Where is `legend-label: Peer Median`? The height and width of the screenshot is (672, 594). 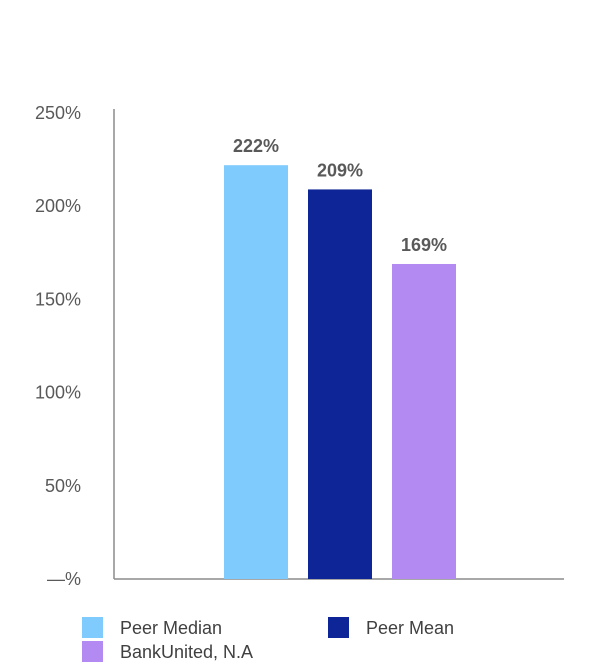 legend-label: Peer Median is located at coordinates (171, 628).